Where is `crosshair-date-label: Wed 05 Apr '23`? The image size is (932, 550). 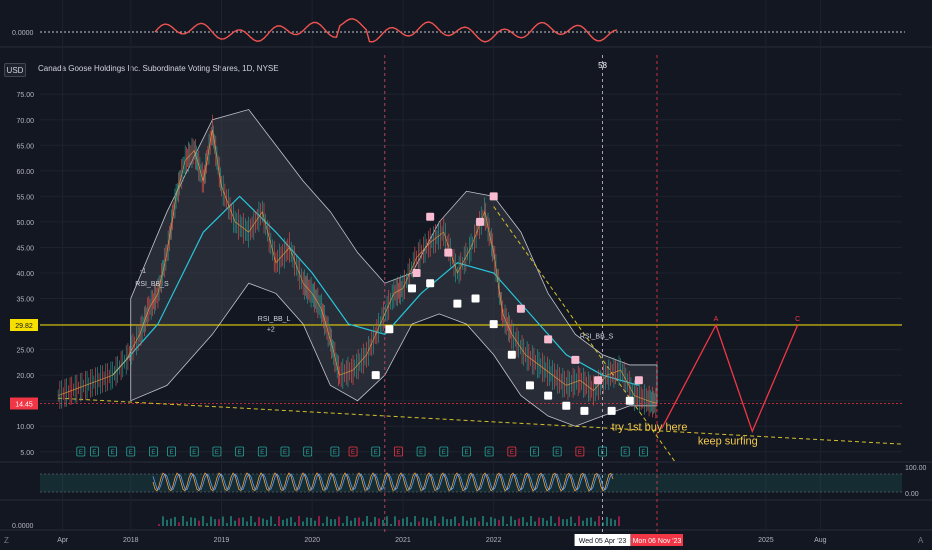 crosshair-date-label: Wed 05 Apr '23 is located at coordinates (603, 541).